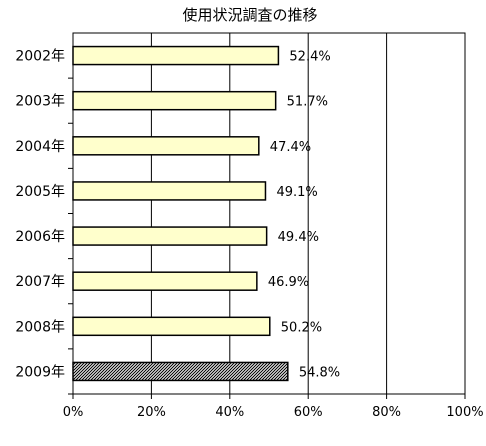  I want to click on x-tick-label: 60%, so click(308, 412).